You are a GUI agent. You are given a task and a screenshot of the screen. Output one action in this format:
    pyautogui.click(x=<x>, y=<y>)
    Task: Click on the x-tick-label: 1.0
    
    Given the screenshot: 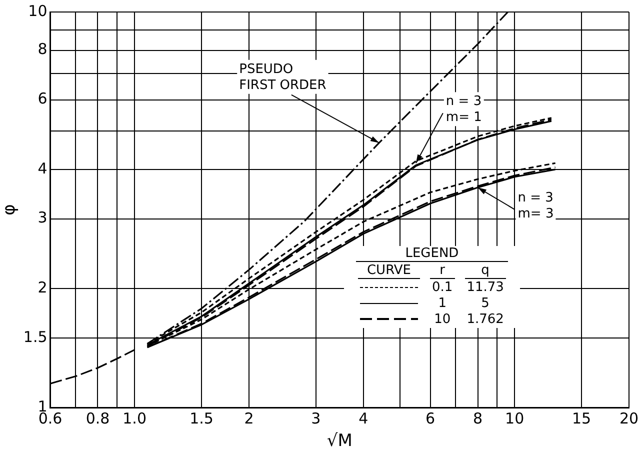 What is the action you would take?
    pyautogui.click(x=134, y=418)
    